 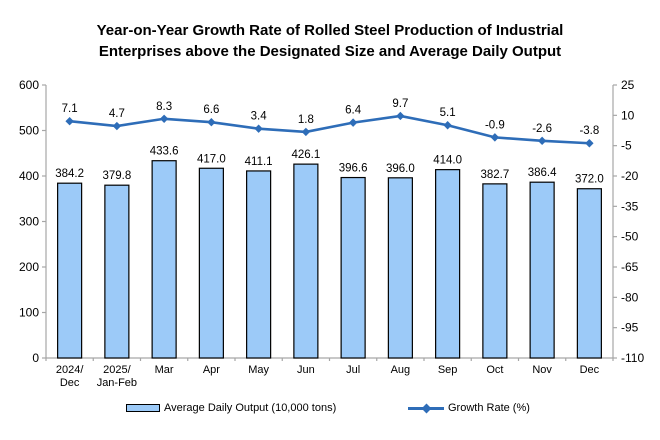 What do you see at coordinates (542, 370) in the screenshot?
I see `x-axis-category-label: Nov` at bounding box center [542, 370].